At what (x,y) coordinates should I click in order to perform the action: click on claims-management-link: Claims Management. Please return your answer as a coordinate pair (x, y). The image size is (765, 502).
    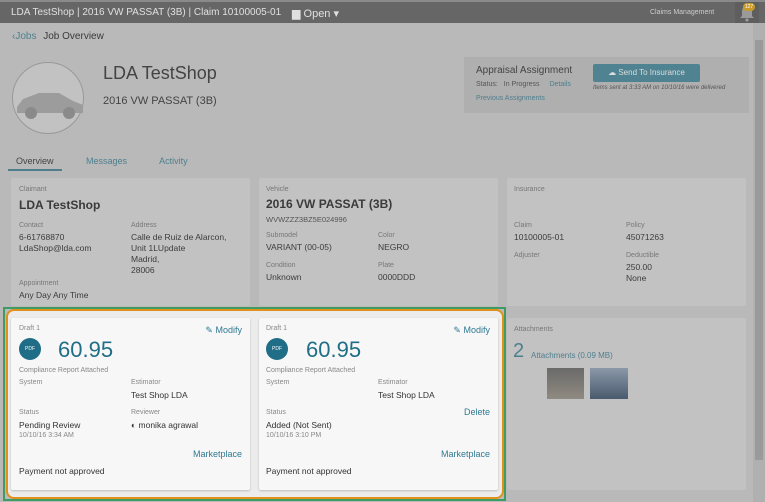
    Looking at the image, I should click on (682, 12).